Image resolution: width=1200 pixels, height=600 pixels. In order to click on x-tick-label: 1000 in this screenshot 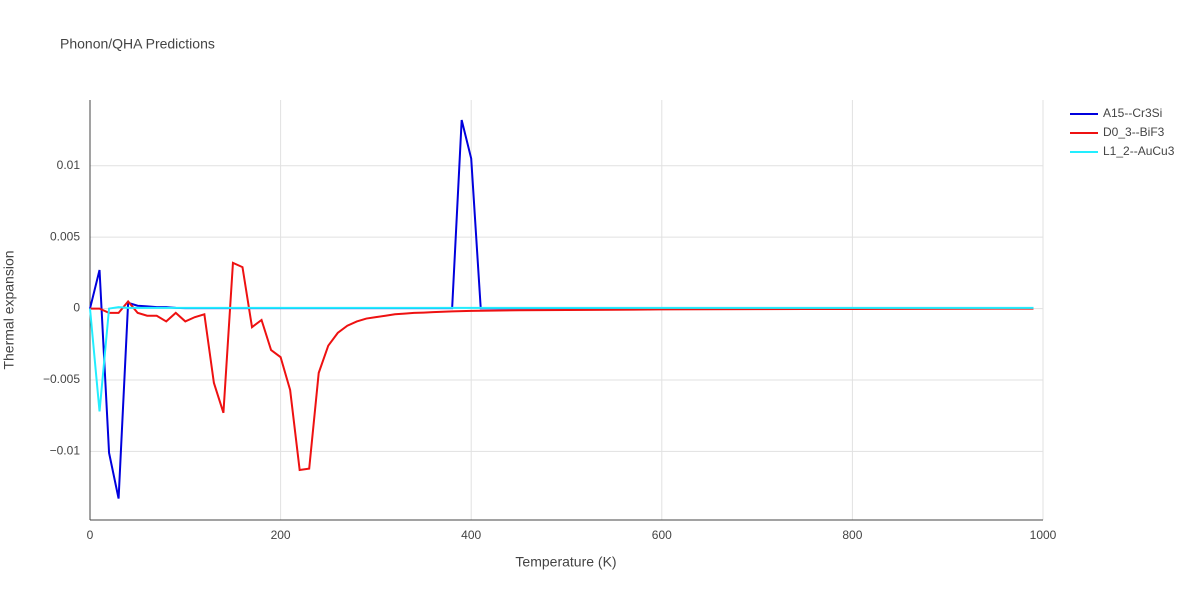, I will do `click(1043, 535)`.